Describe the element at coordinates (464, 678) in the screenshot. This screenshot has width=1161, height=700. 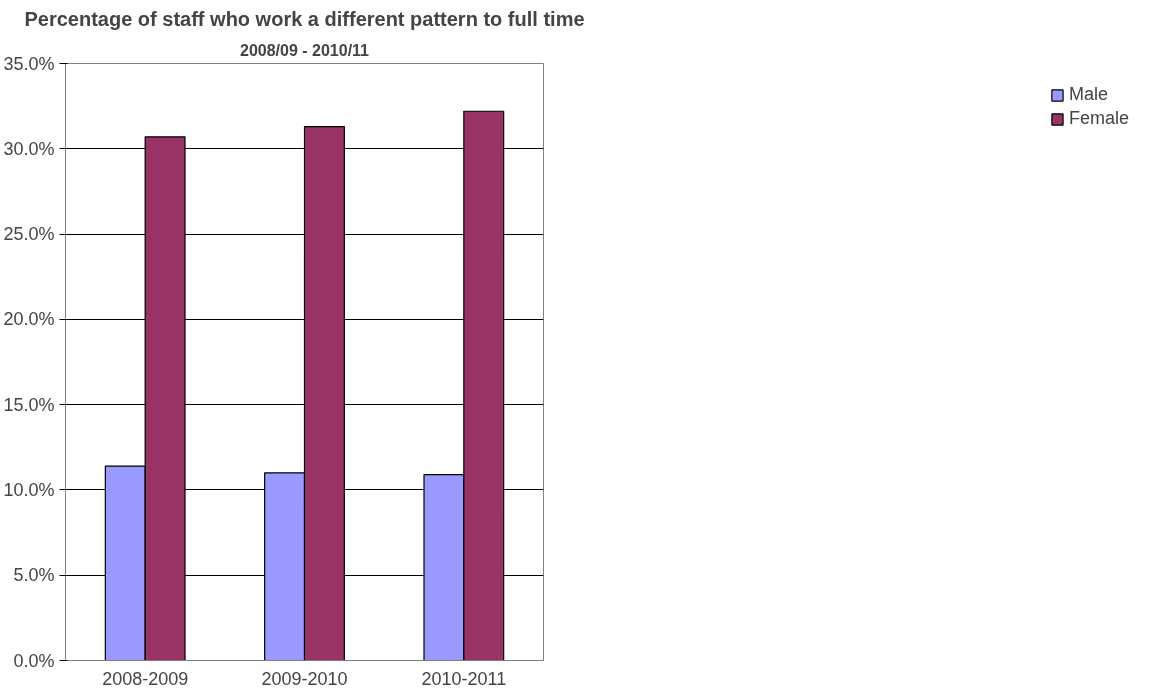
I see `x-tick-label: 2010-2011` at that location.